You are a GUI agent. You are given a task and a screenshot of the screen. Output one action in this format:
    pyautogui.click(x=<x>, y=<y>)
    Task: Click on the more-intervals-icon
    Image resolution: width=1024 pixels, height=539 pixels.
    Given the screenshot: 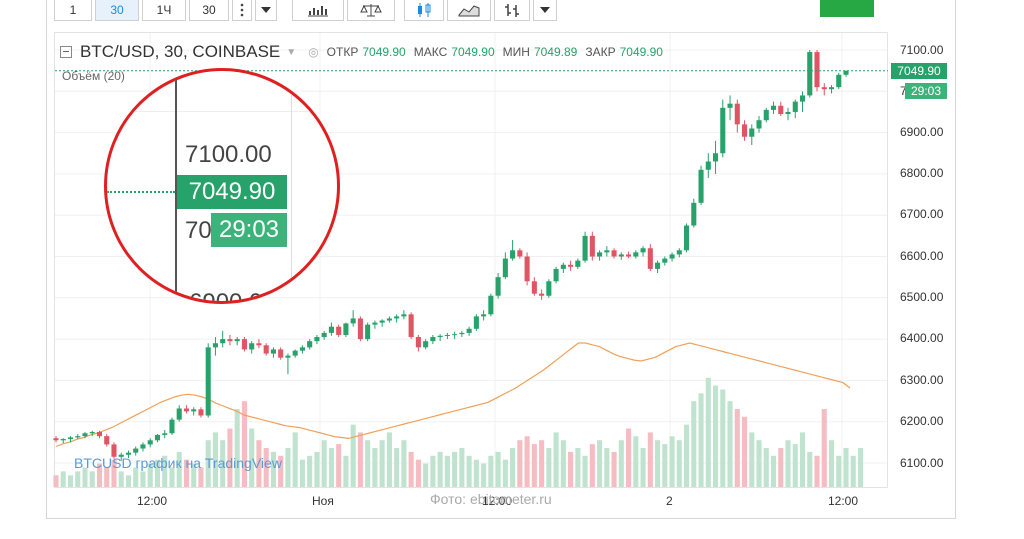 What is the action you would take?
    pyautogui.click(x=242, y=10)
    